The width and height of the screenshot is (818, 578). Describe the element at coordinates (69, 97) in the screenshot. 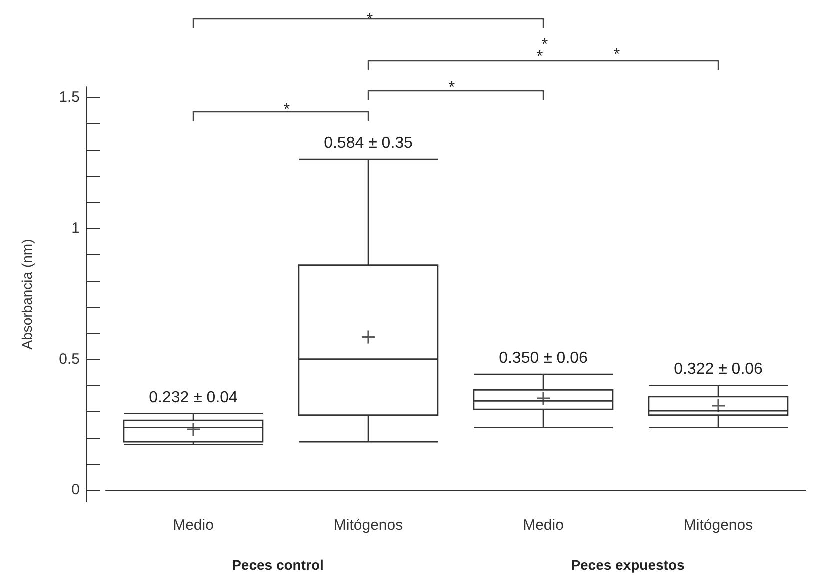

I see `y-tick-label: 1.5` at that location.